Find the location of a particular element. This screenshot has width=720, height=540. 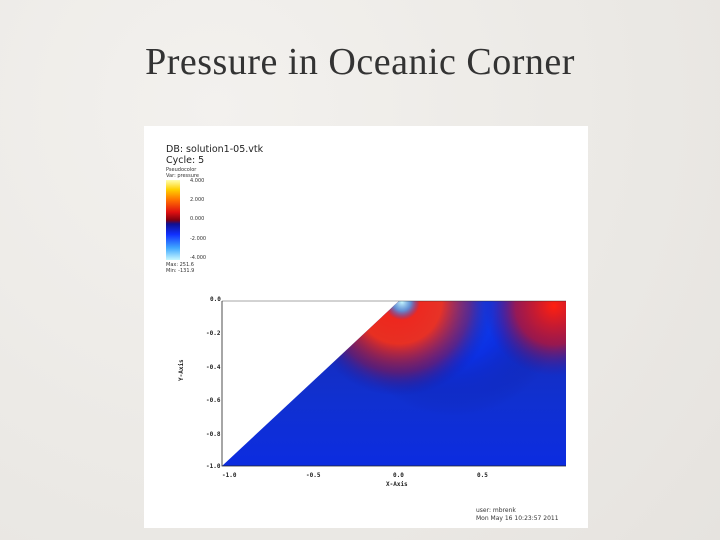

axes-frame is located at coordinates (393, 384).